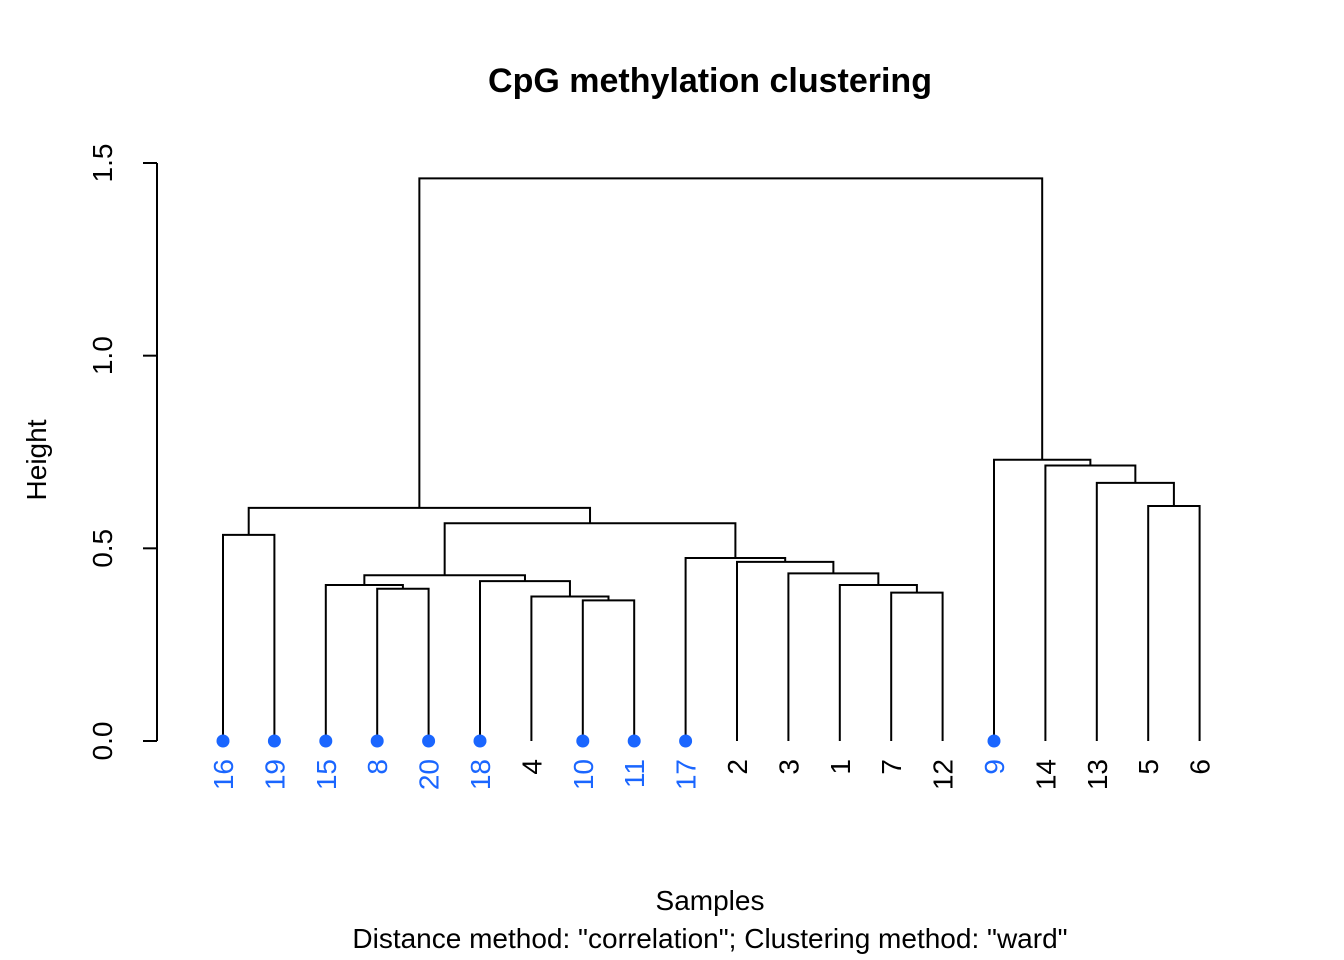 The height and width of the screenshot is (960, 1344). Describe the element at coordinates (583, 774) in the screenshot. I see `leaf-label: 10` at that location.